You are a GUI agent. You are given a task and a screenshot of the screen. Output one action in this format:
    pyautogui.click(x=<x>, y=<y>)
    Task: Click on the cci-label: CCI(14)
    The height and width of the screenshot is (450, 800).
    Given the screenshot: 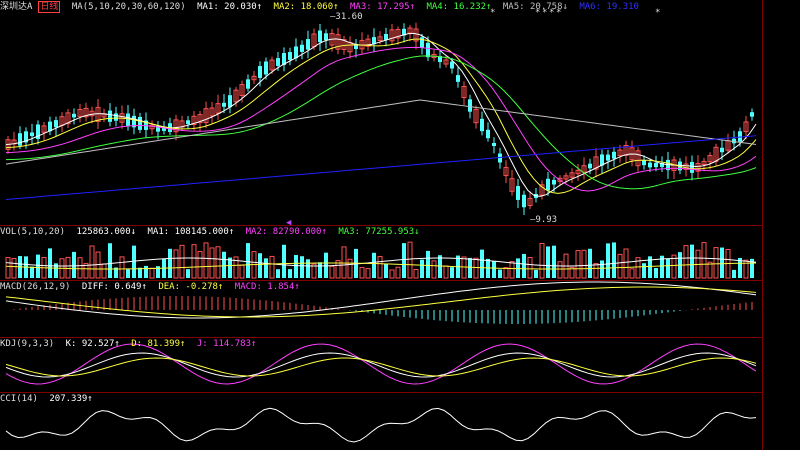 What is the action you would take?
    pyautogui.click(x=19, y=399)
    